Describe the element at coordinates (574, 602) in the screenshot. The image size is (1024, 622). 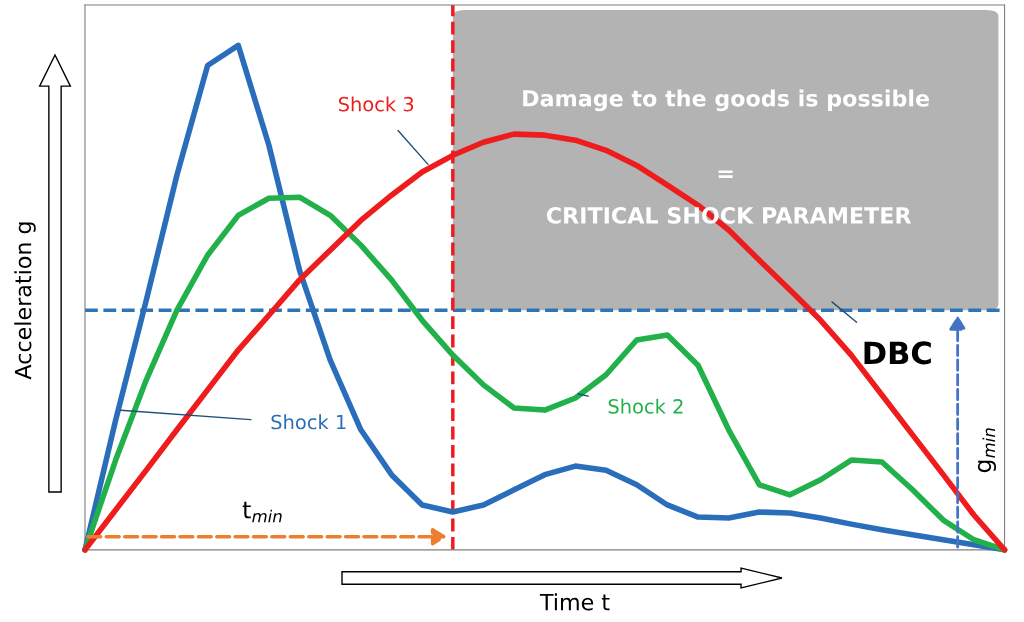
I see `x-axis-title: Time t` at that location.